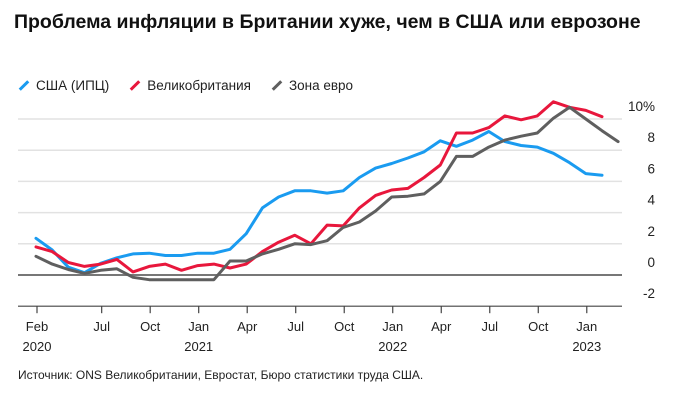 This screenshot has width=675, height=418. Describe the element at coordinates (199, 85) in the screenshot. I see `legend-label-uk: Великобритания` at that location.